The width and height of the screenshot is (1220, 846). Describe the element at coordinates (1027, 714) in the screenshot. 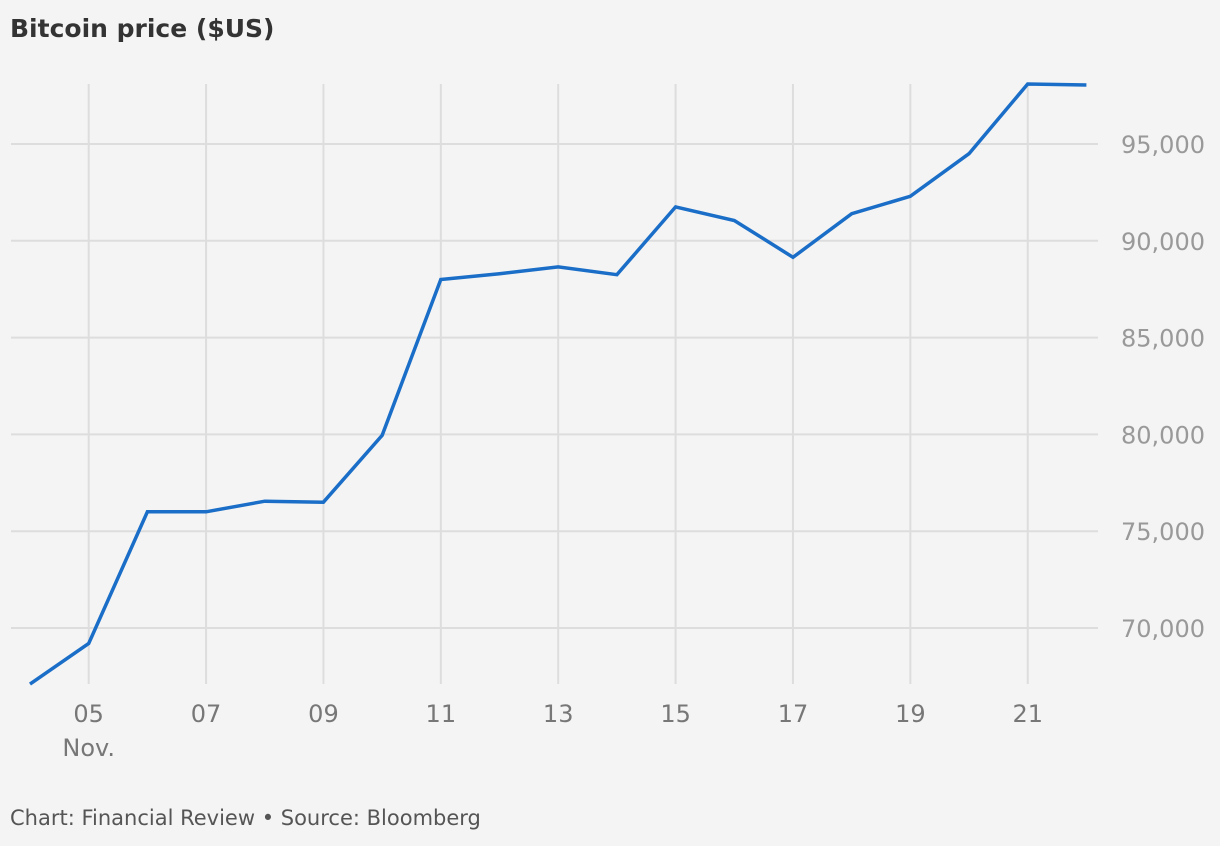

I see `x-tick-label: 21` at that location.